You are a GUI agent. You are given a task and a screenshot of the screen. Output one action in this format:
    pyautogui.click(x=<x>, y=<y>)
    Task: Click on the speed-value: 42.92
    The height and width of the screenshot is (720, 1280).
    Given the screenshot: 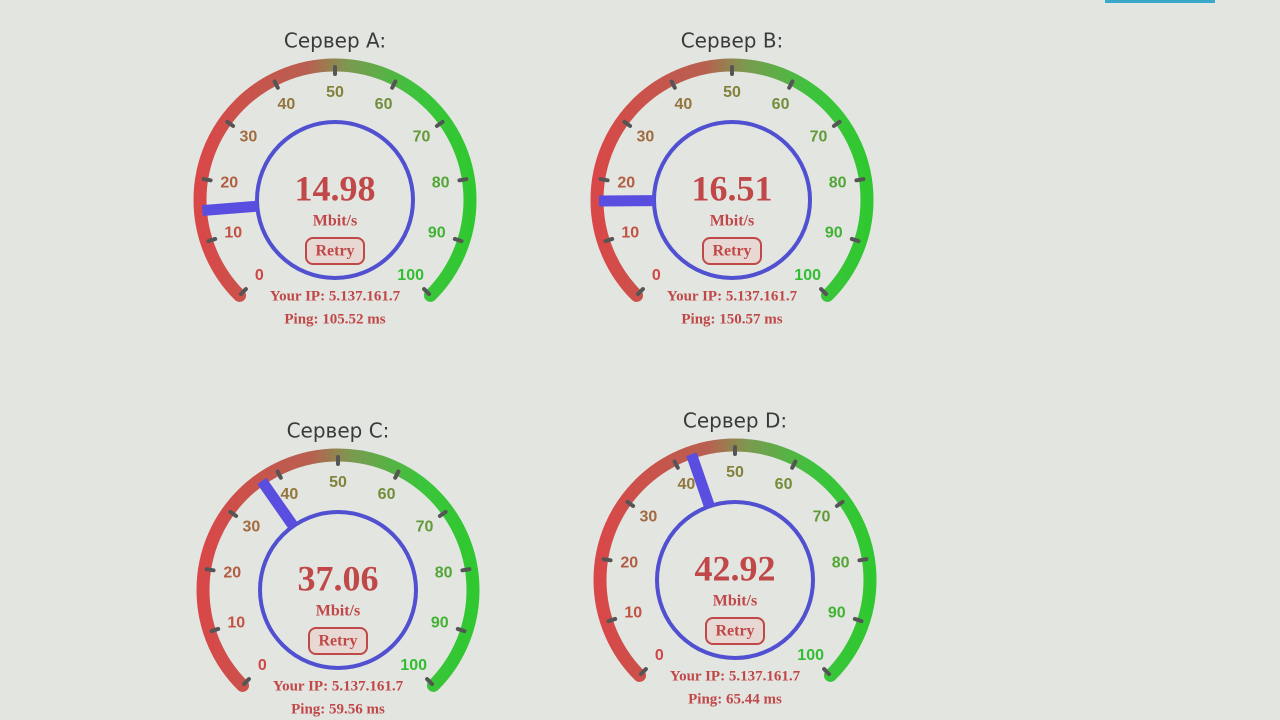 What is the action you would take?
    pyautogui.click(x=735, y=568)
    